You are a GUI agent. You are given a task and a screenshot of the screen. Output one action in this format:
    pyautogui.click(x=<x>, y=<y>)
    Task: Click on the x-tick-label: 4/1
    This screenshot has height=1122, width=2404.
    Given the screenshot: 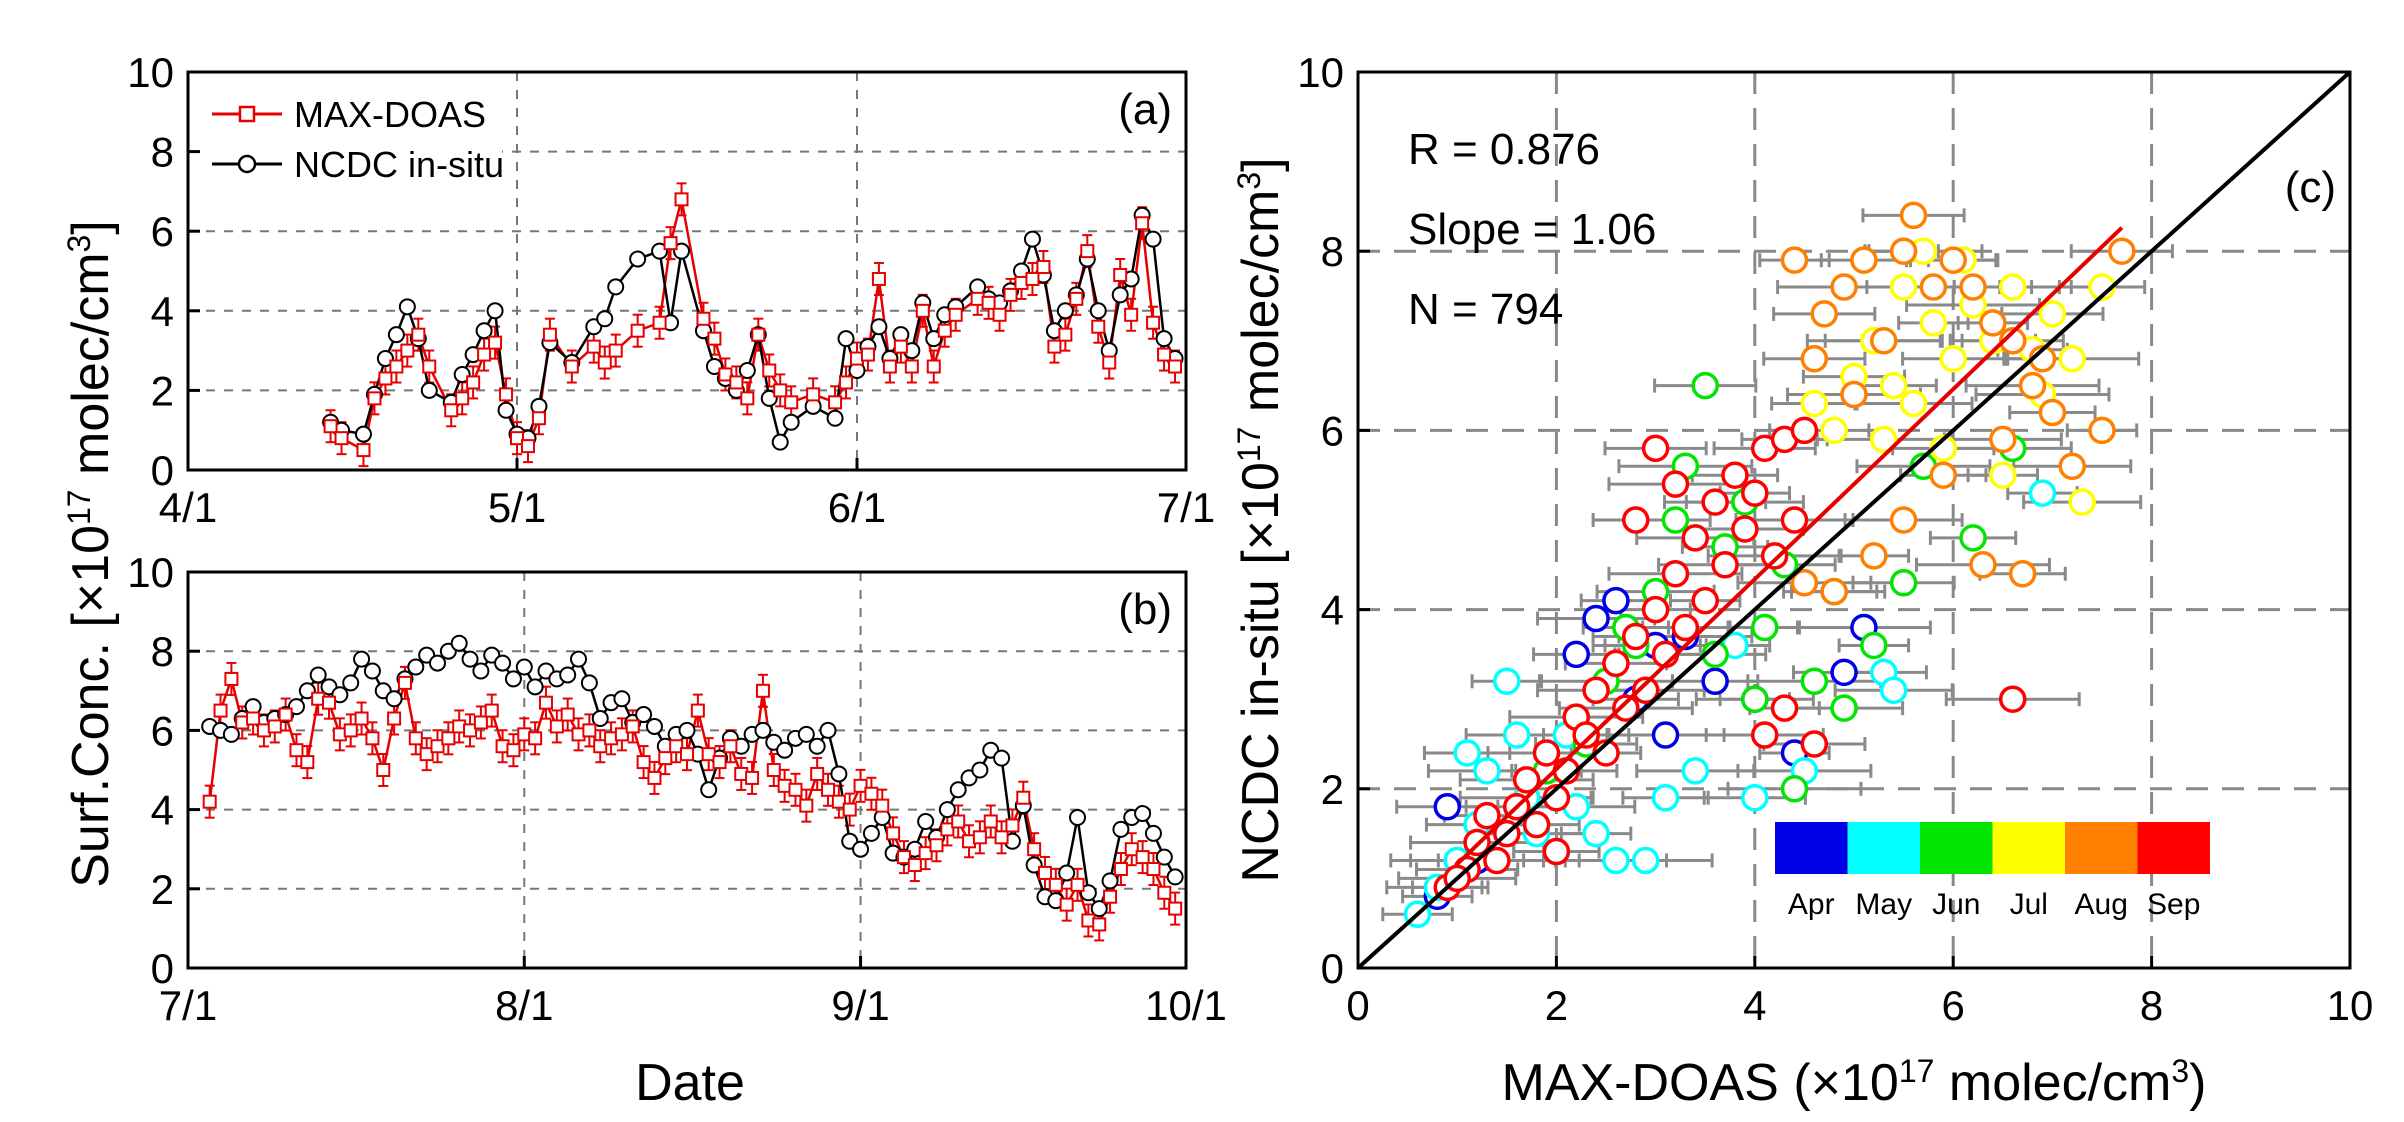 What is the action you would take?
    pyautogui.click(x=188, y=507)
    